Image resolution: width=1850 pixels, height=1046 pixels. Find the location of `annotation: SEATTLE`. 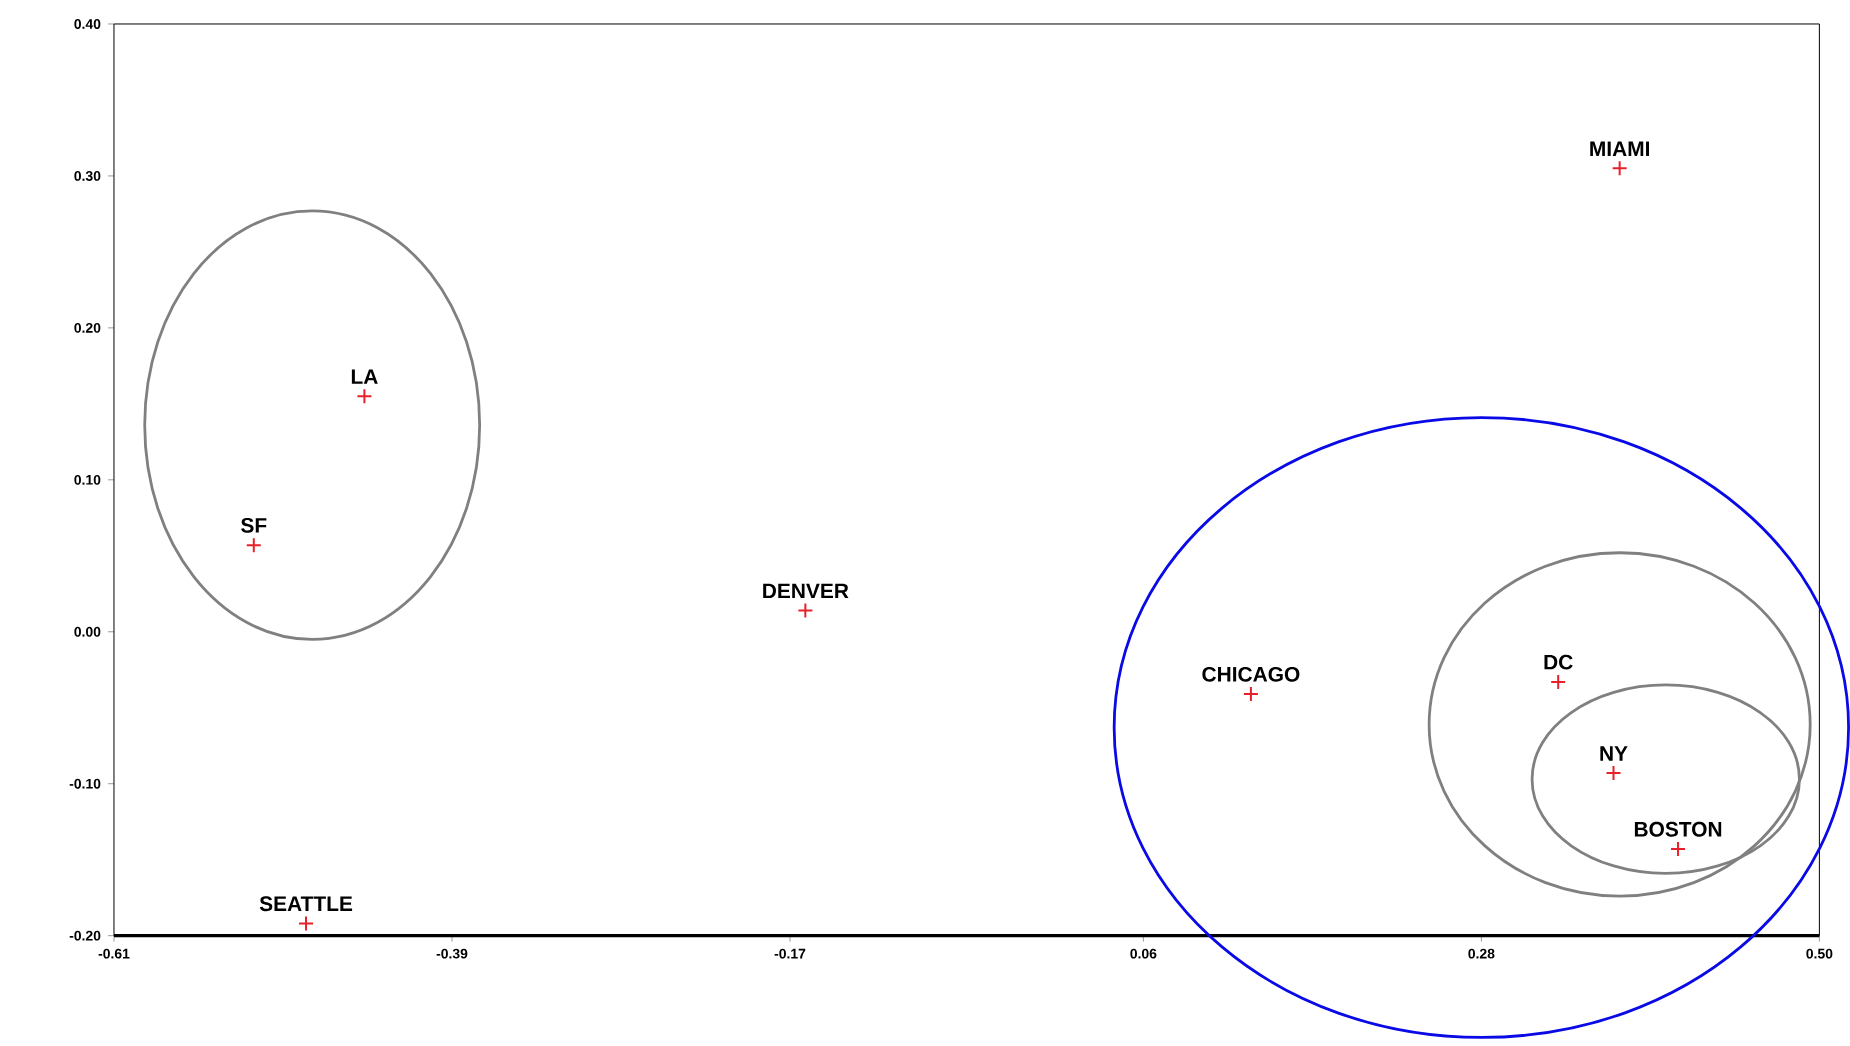

annotation: SEATTLE is located at coordinates (306, 904).